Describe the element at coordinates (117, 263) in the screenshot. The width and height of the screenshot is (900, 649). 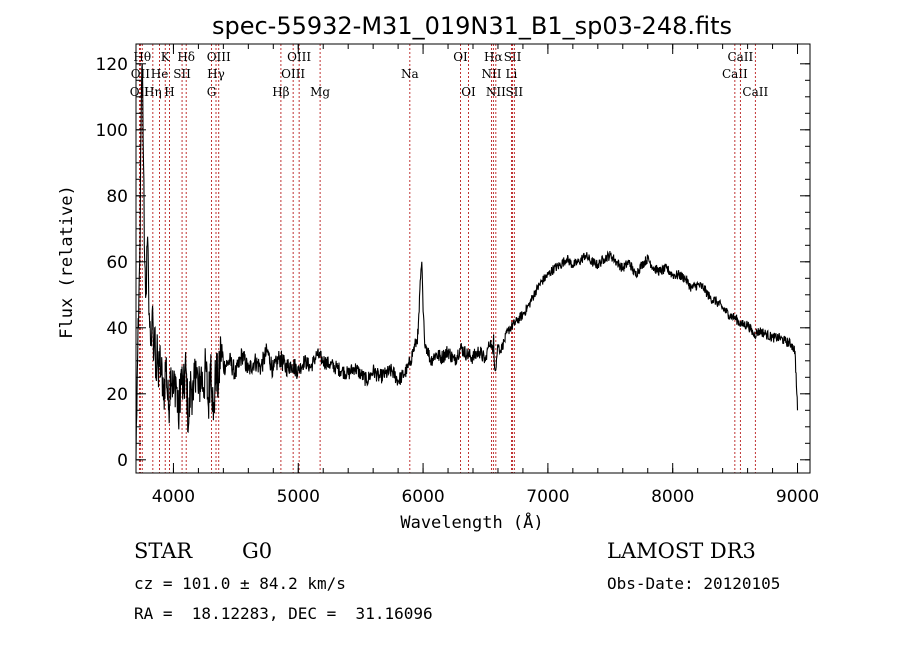
I see `y-tick-label-3: 60` at that location.